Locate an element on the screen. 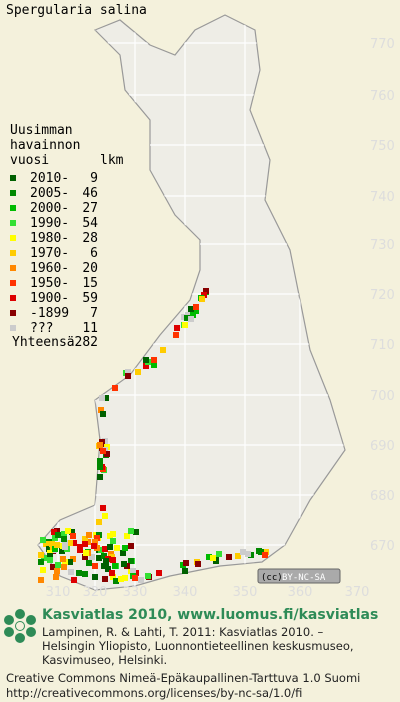  badge-text: BY-NC-SA is located at coordinates (304, 578).